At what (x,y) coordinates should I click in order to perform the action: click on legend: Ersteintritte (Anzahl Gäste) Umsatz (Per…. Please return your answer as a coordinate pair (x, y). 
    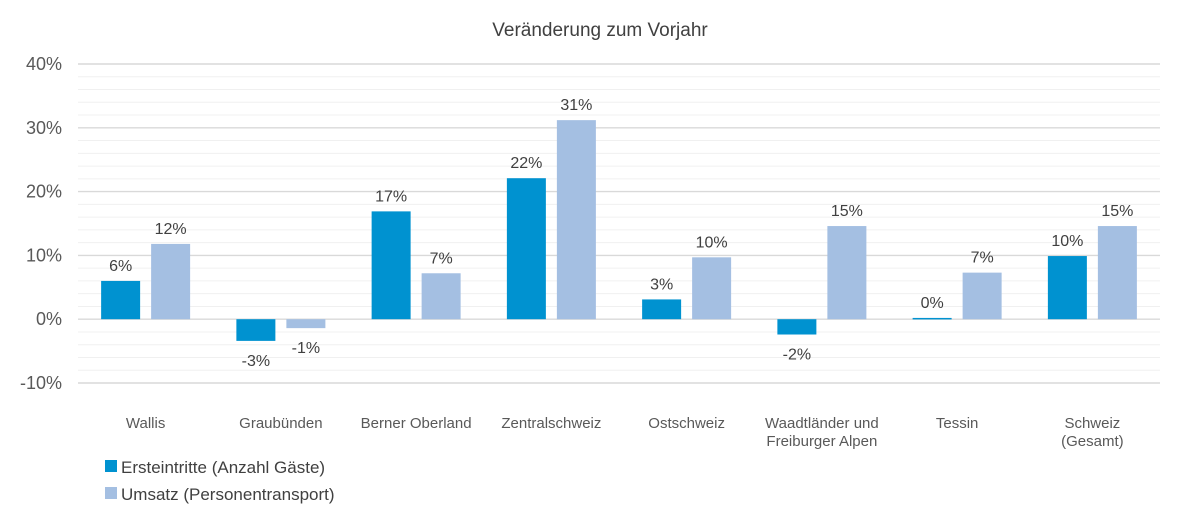
    Looking at the image, I should click on (220, 481).